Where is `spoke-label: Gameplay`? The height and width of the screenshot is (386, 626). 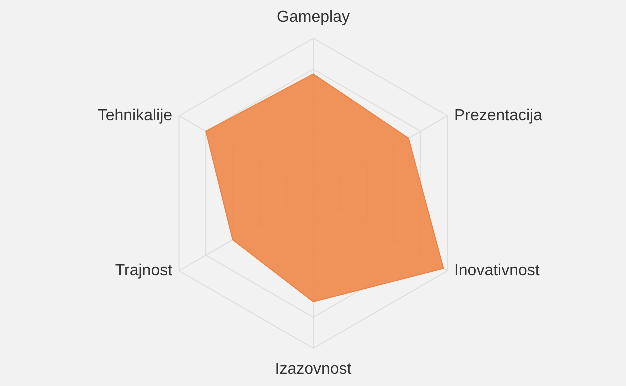 spoke-label: Gameplay is located at coordinates (313, 17).